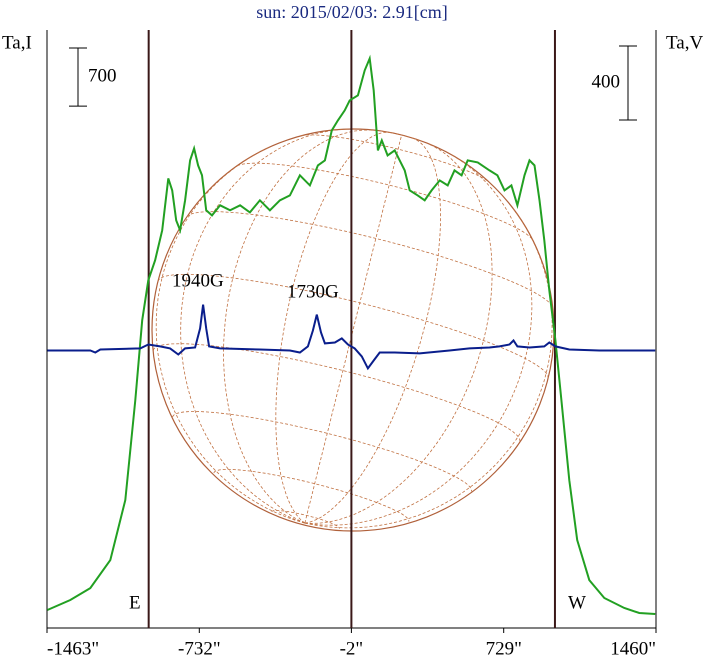 This screenshot has width=708, height=662. I want to click on x-tick-label: -2", so click(352, 648).